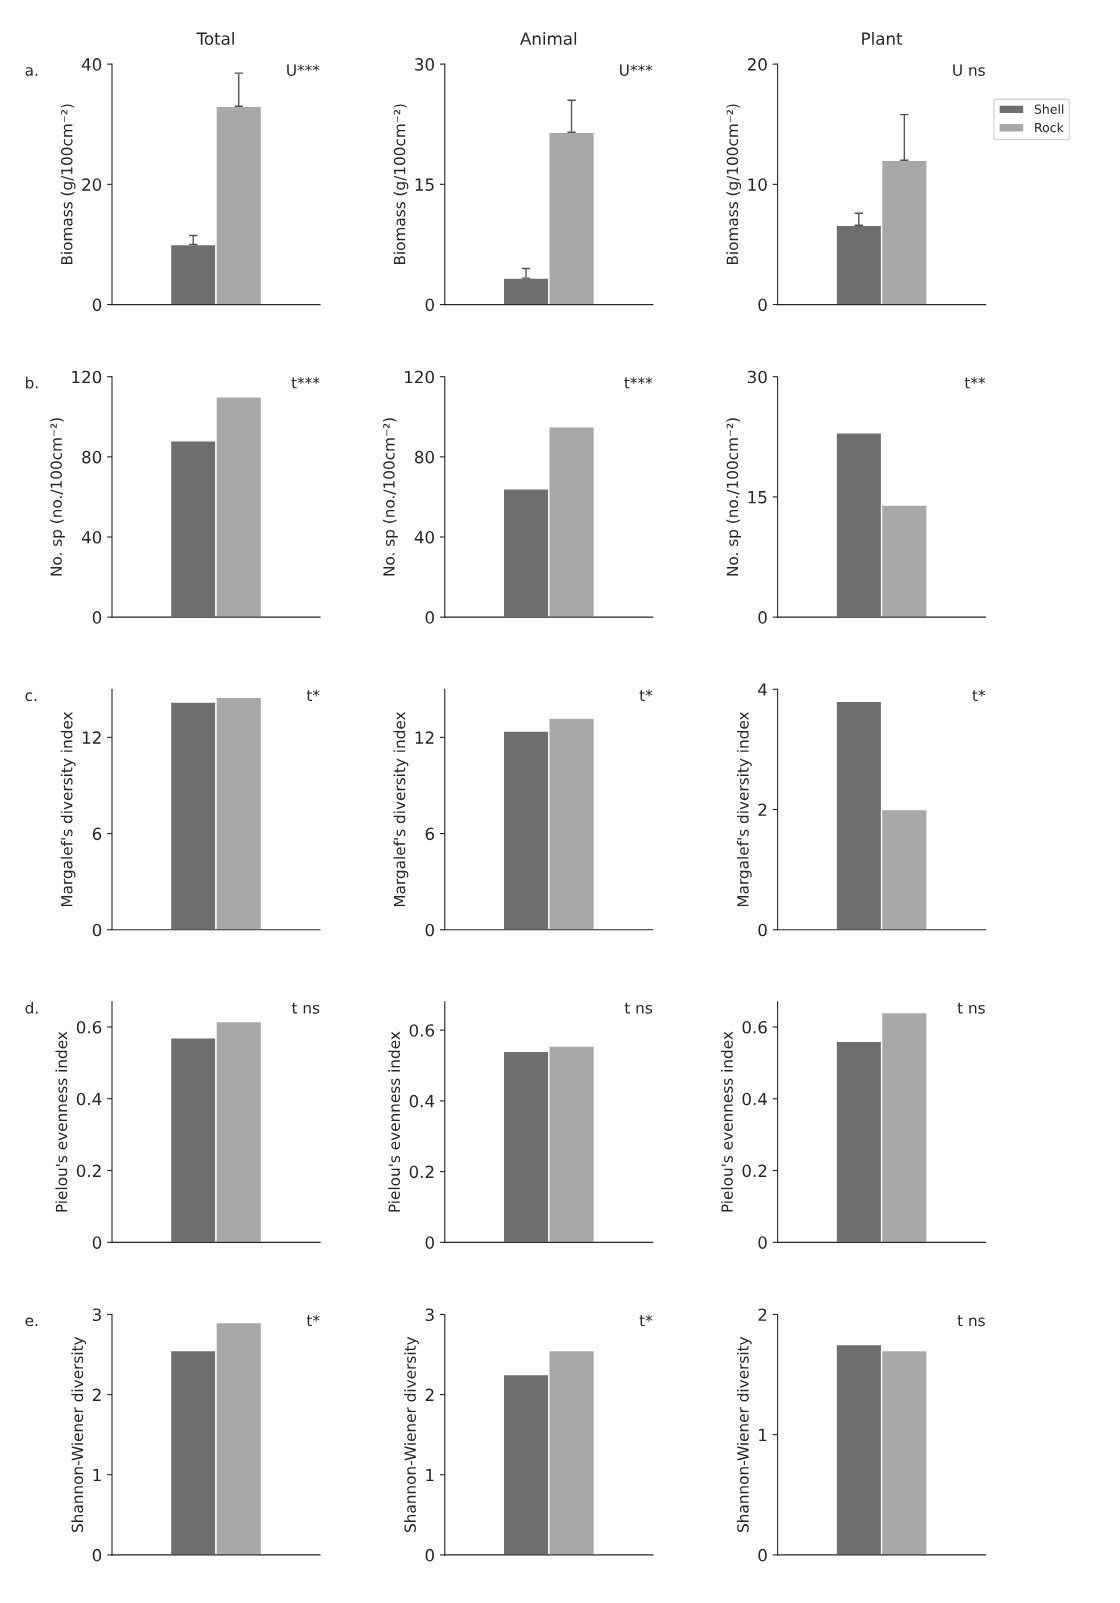 This screenshot has width=1120, height=1603. Describe the element at coordinates (215, 38) in the screenshot. I see `chart-title: Total` at that location.